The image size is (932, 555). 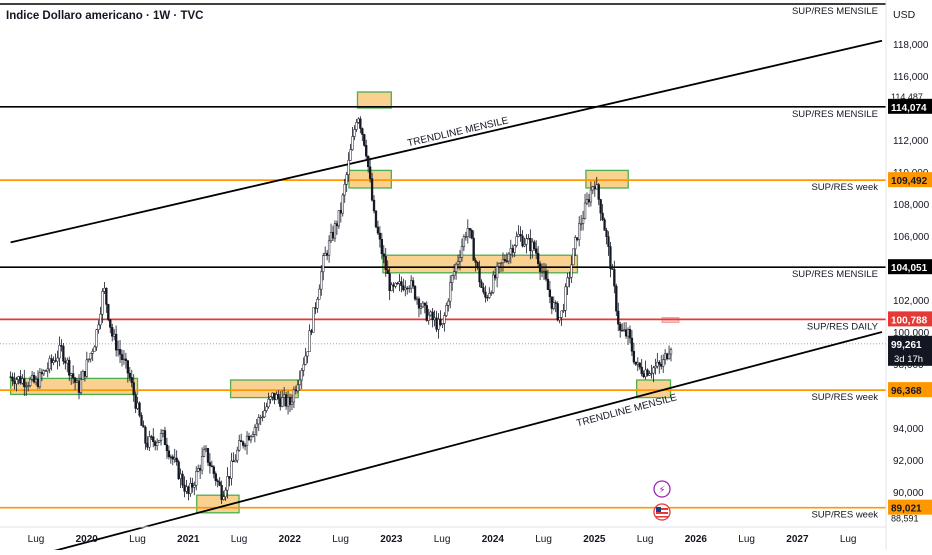 What do you see at coordinates (104, 16) in the screenshot?
I see `chart-title: Indice Dollaro americano · 1W · TVC` at bounding box center [104, 16].